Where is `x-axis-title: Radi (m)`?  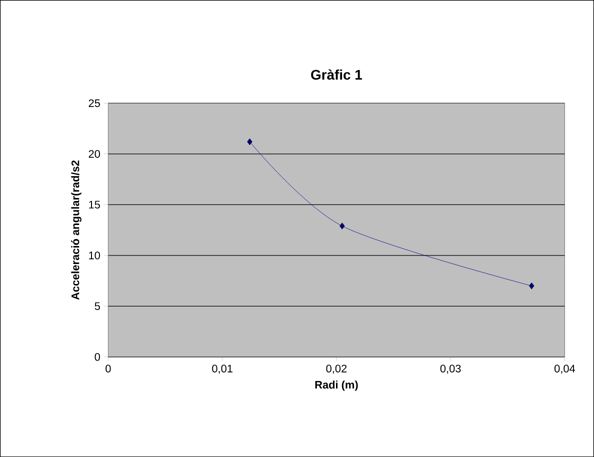 x-axis-title: Radi (m) is located at coordinates (336, 385).